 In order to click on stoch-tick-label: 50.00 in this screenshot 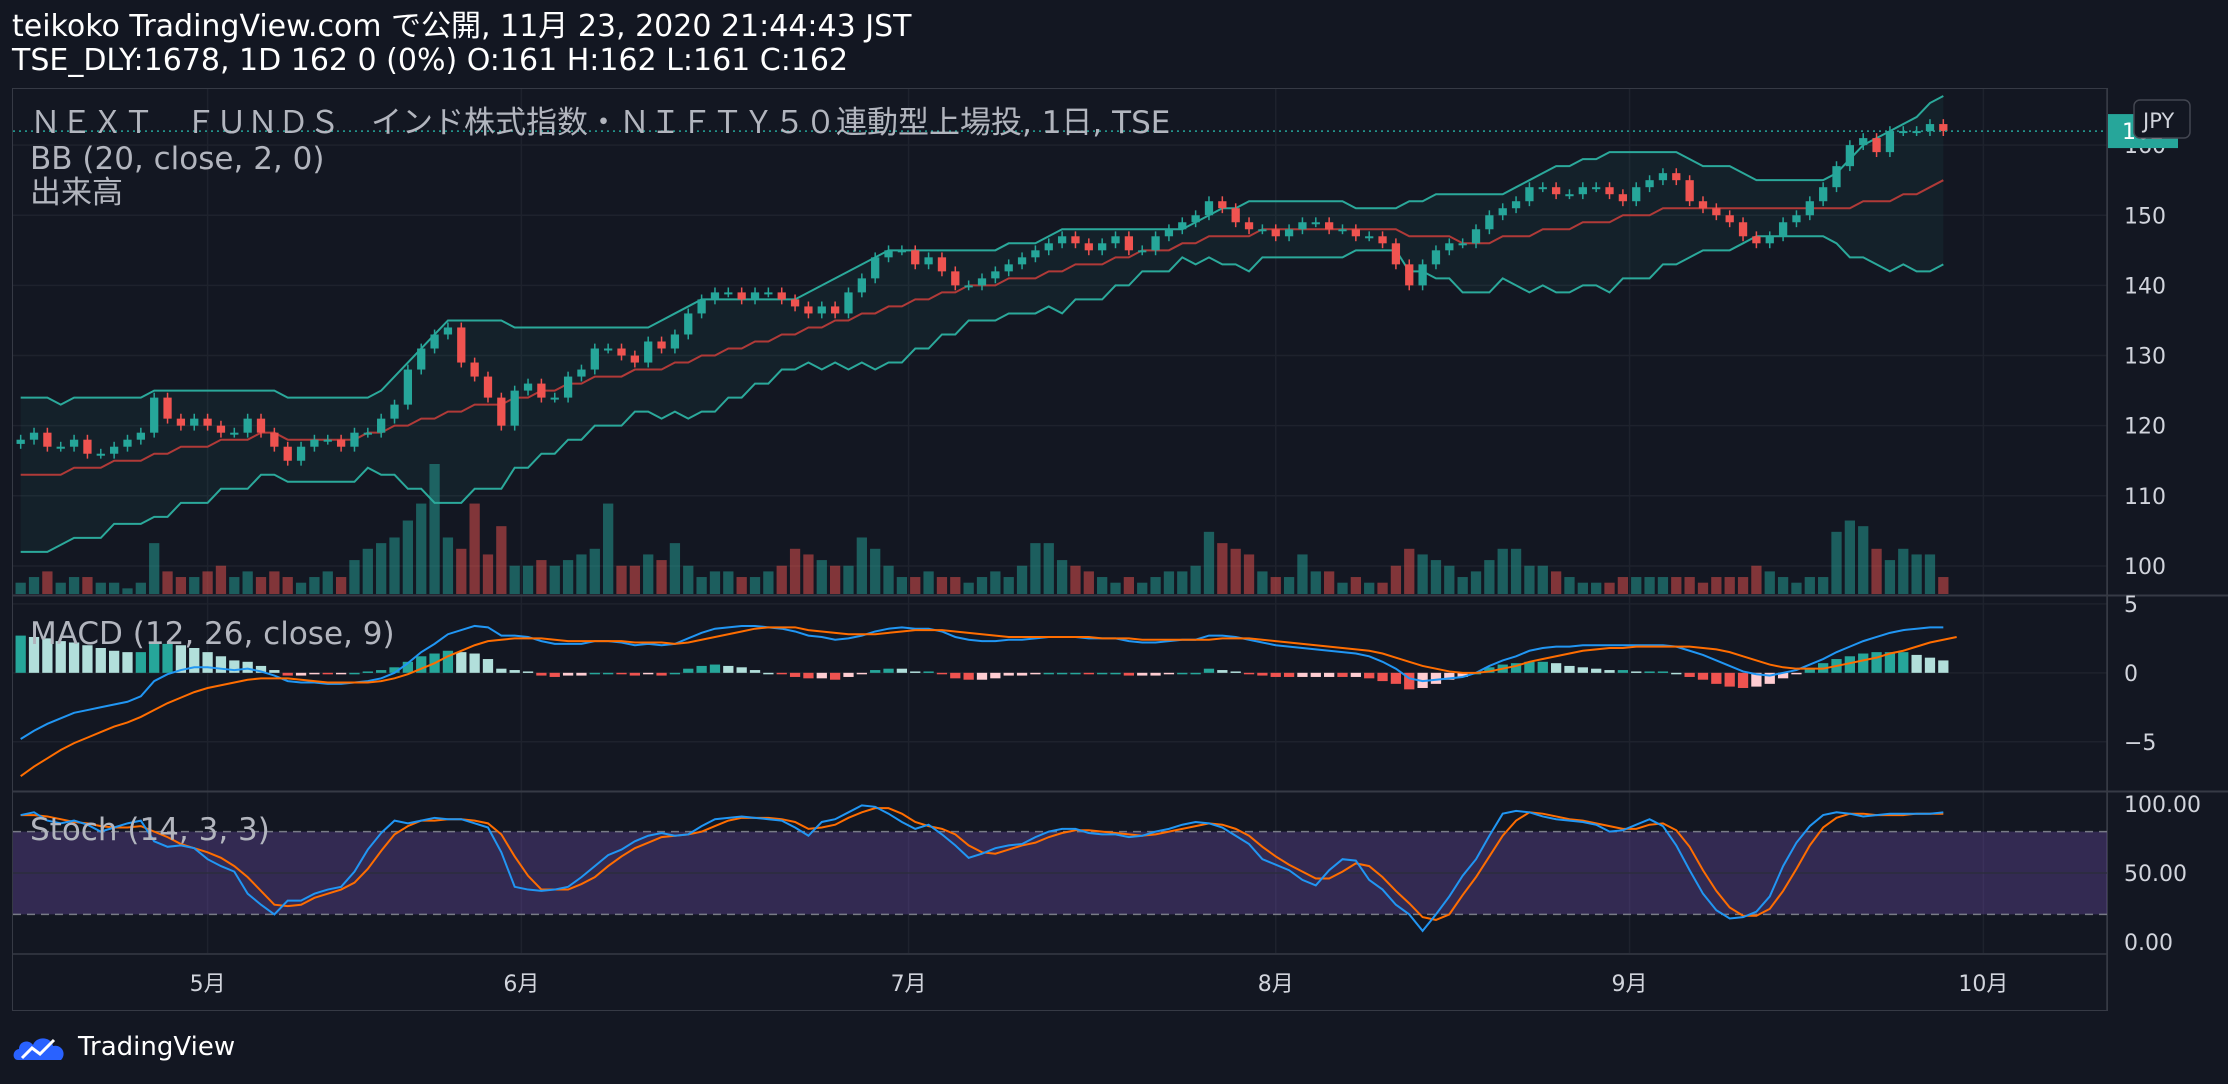, I will do `click(2155, 874)`.